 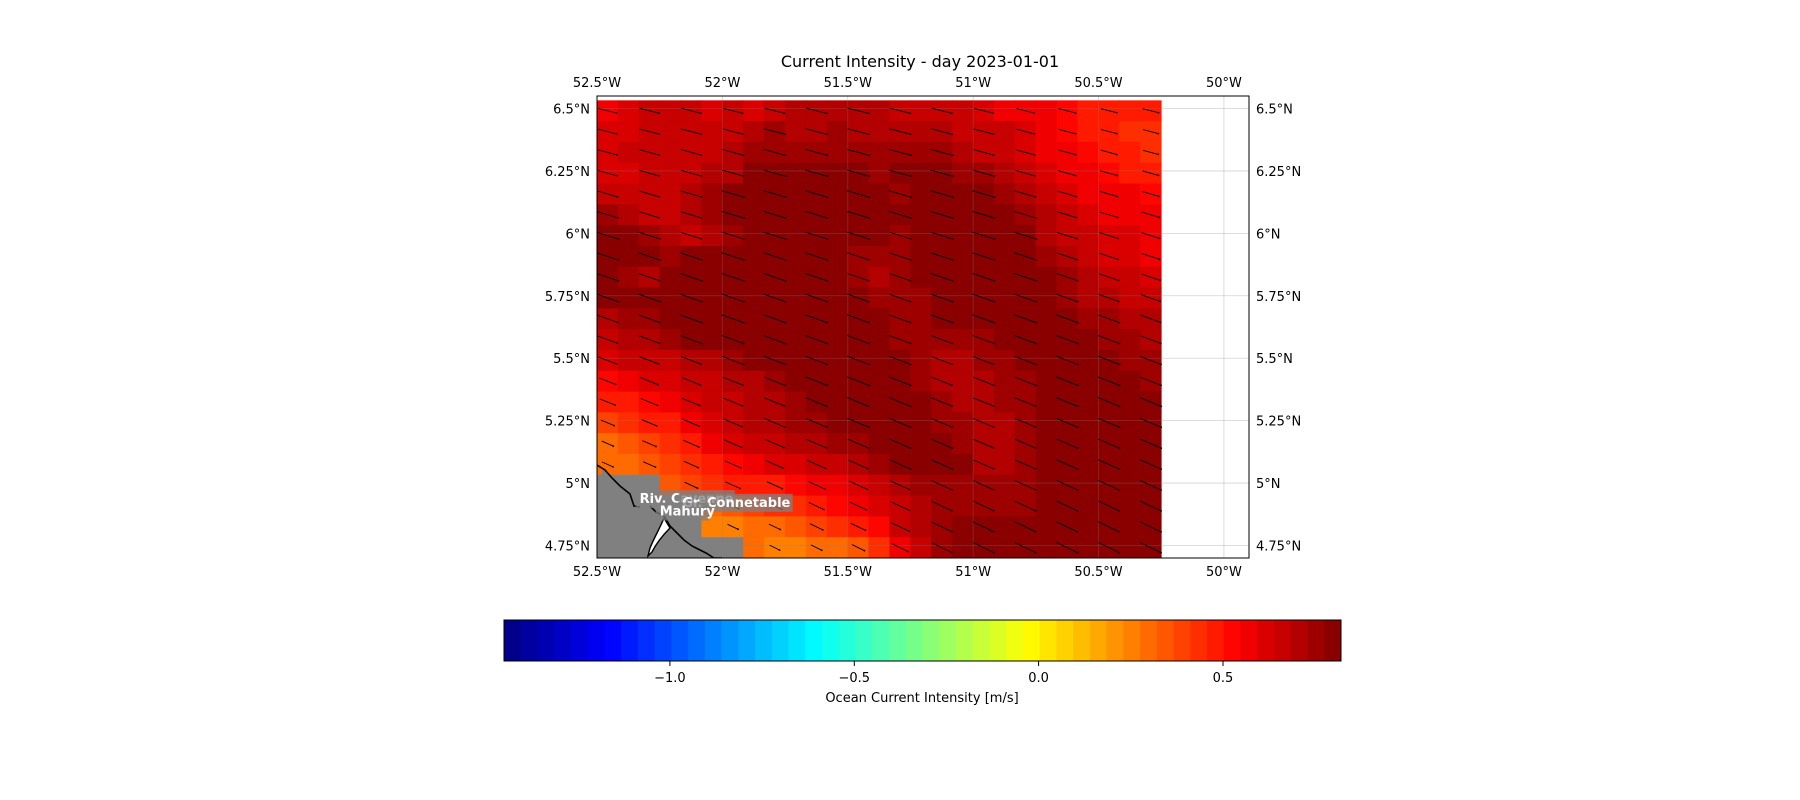 I want to click on colorbar-tick-label: −1.0, so click(x=670, y=678).